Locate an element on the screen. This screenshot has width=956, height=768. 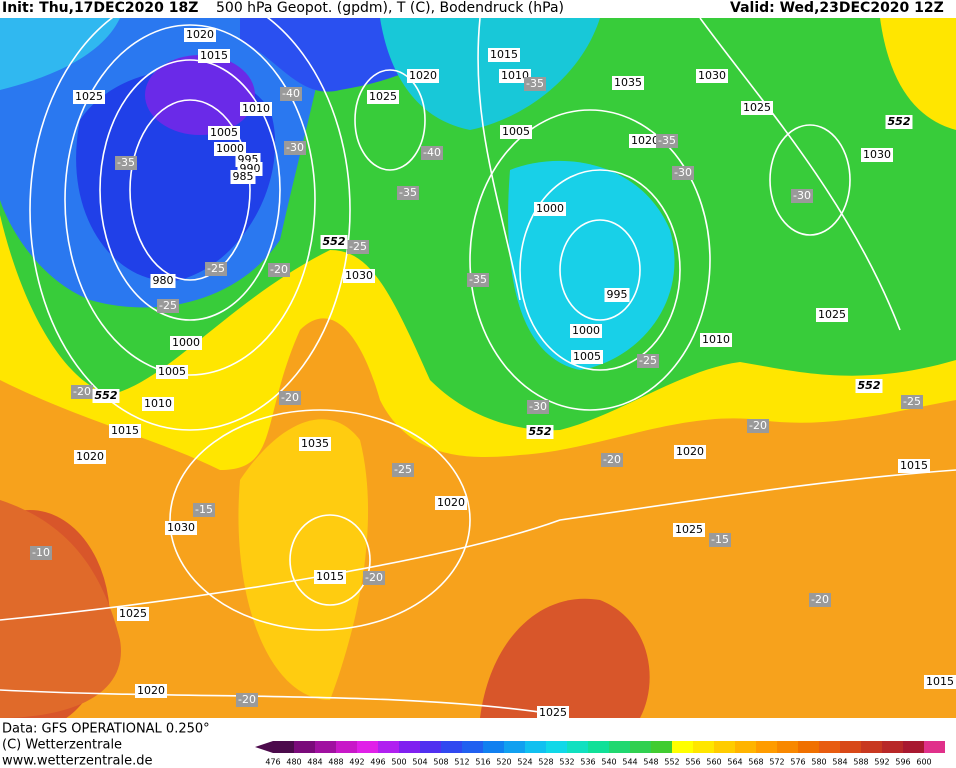
temperature-label-text: -30 is located at coordinates (538, 406).